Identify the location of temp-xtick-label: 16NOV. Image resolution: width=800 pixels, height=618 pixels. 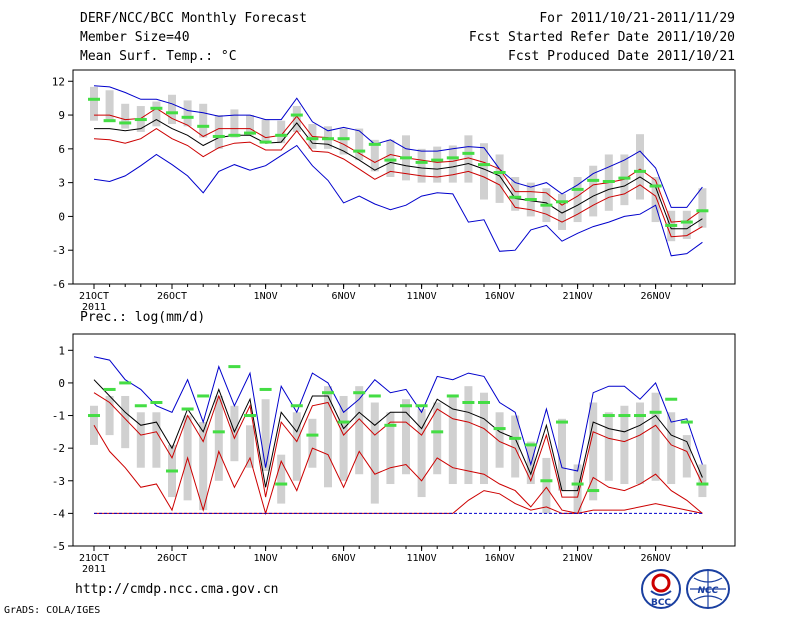
(500, 296).